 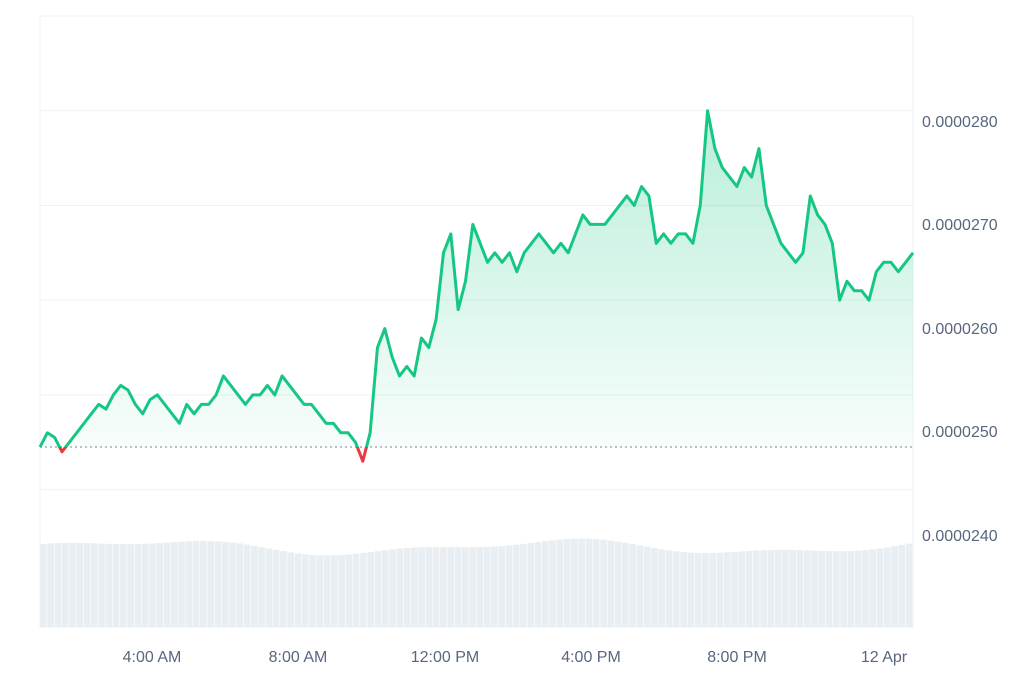 What do you see at coordinates (960, 536) in the screenshot?
I see `y-tick-label: 0.0000240` at bounding box center [960, 536].